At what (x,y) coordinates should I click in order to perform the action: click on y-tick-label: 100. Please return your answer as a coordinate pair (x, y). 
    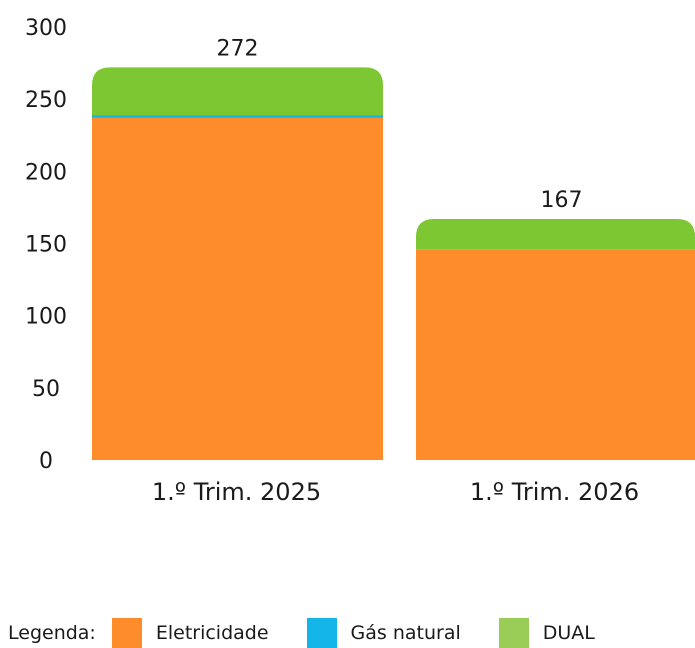
    Looking at the image, I should click on (46, 317).